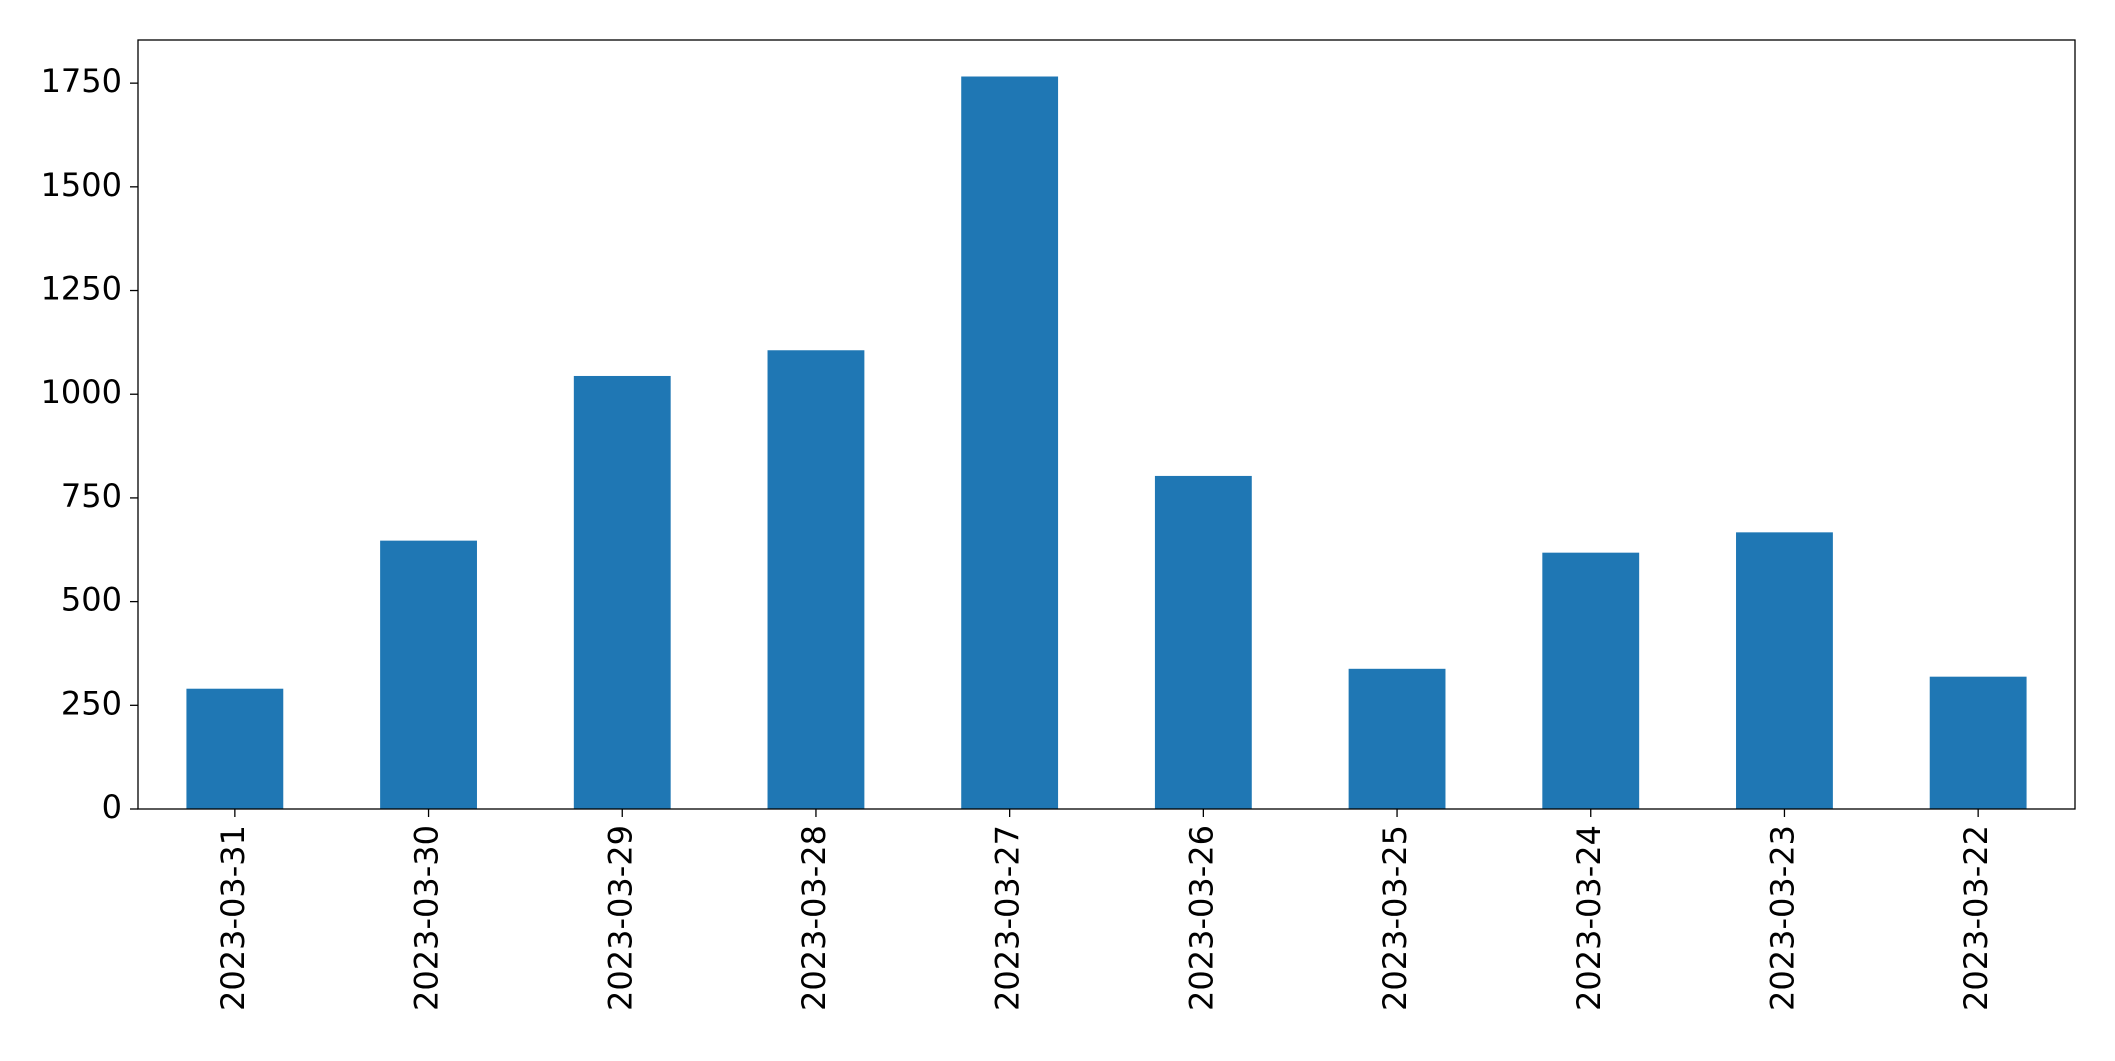 The width and height of the screenshot is (2115, 1061). I want to click on y-tick-label: 1750, so click(81, 81).